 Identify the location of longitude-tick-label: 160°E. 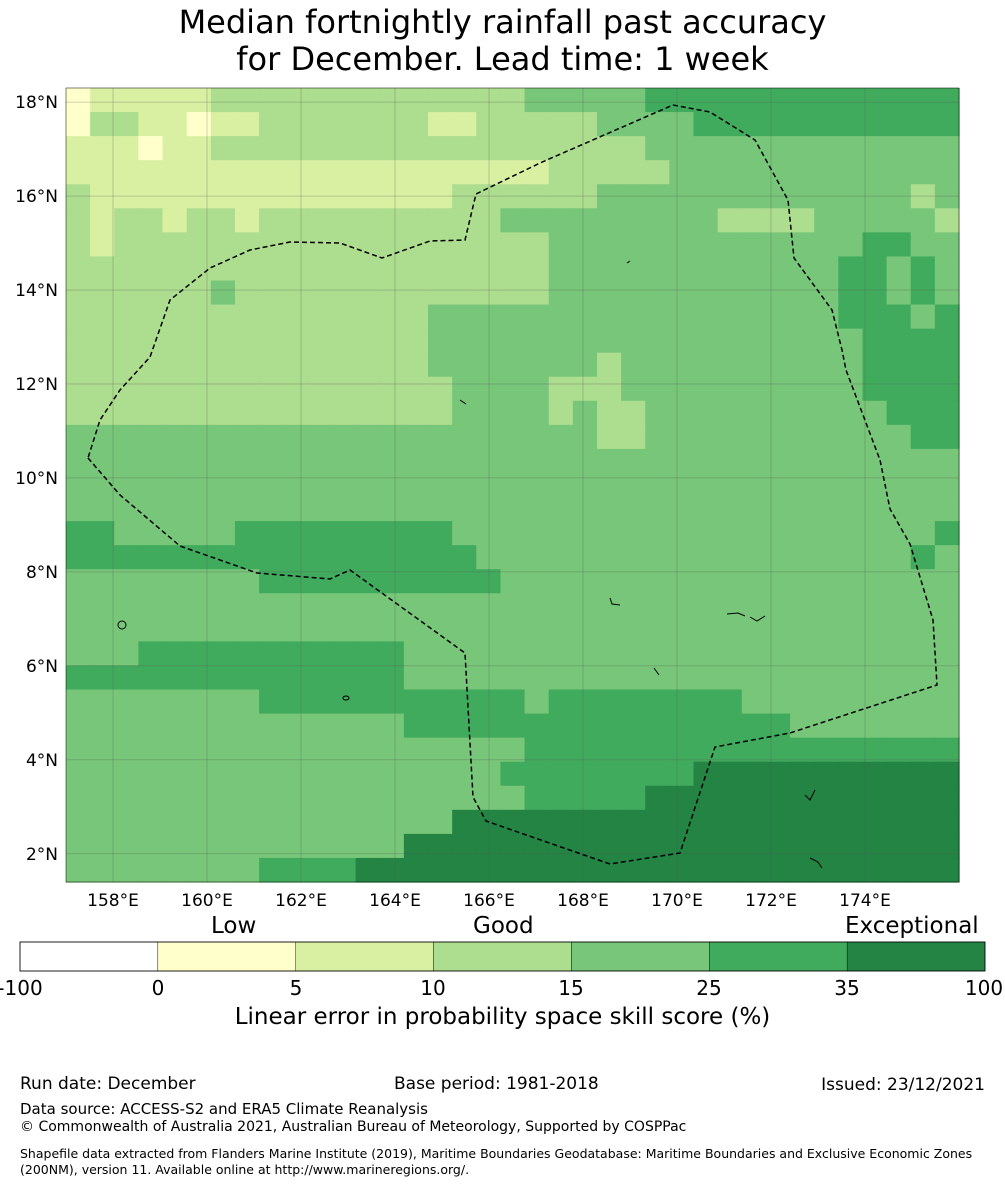
(207, 901).